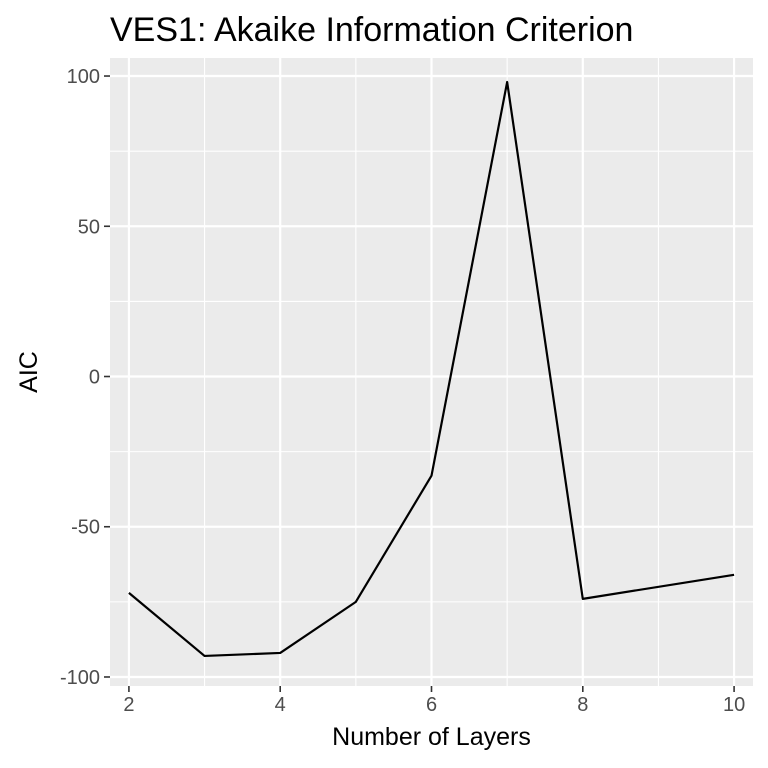 This screenshot has height=768, width=768. What do you see at coordinates (734, 705) in the screenshot?
I see `x-tick-label: 10` at bounding box center [734, 705].